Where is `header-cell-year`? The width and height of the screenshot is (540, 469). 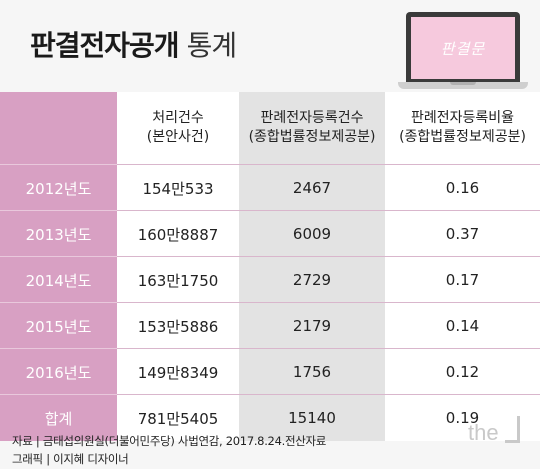
header-cell-year is located at coordinates (58, 128).